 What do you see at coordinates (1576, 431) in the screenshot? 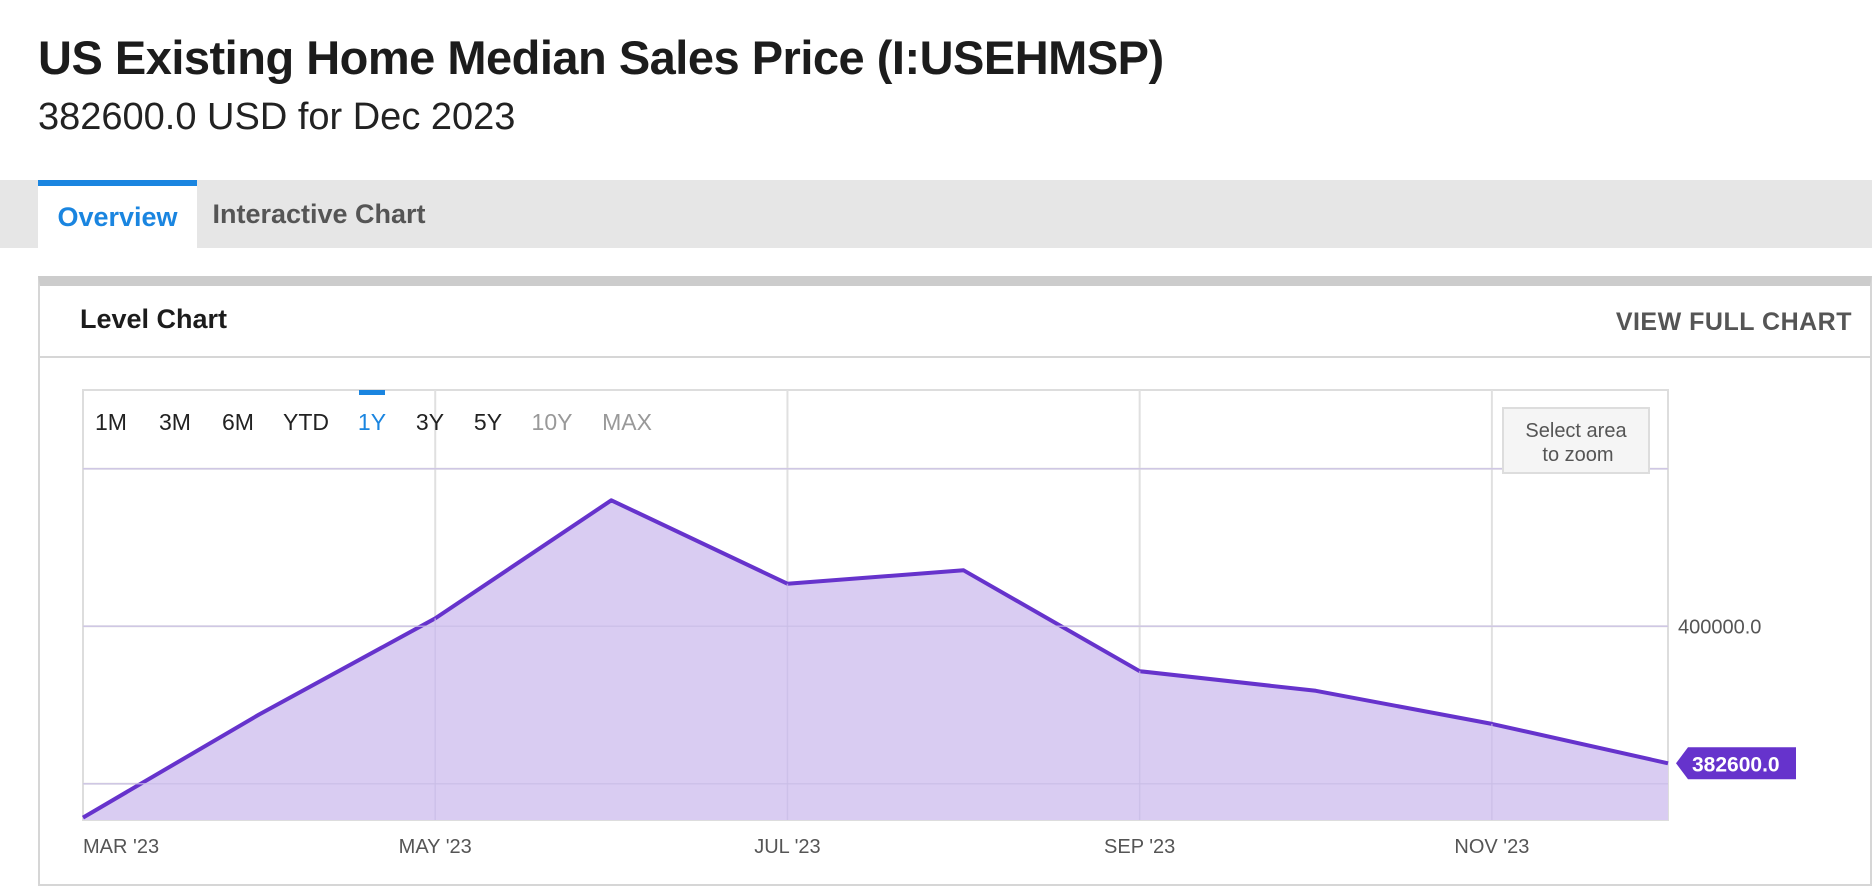
I see `zoom-hint-line1: Select area` at bounding box center [1576, 431].